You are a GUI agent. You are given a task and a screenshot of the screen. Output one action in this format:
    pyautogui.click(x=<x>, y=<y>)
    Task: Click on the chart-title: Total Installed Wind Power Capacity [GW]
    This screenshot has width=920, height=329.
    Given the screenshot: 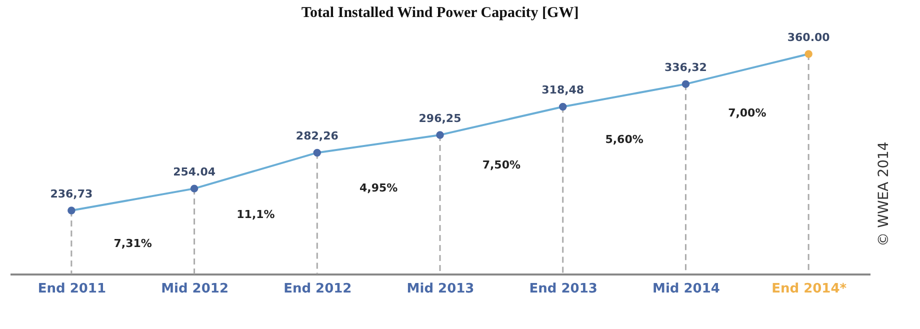 What is the action you would take?
    pyautogui.click(x=440, y=13)
    